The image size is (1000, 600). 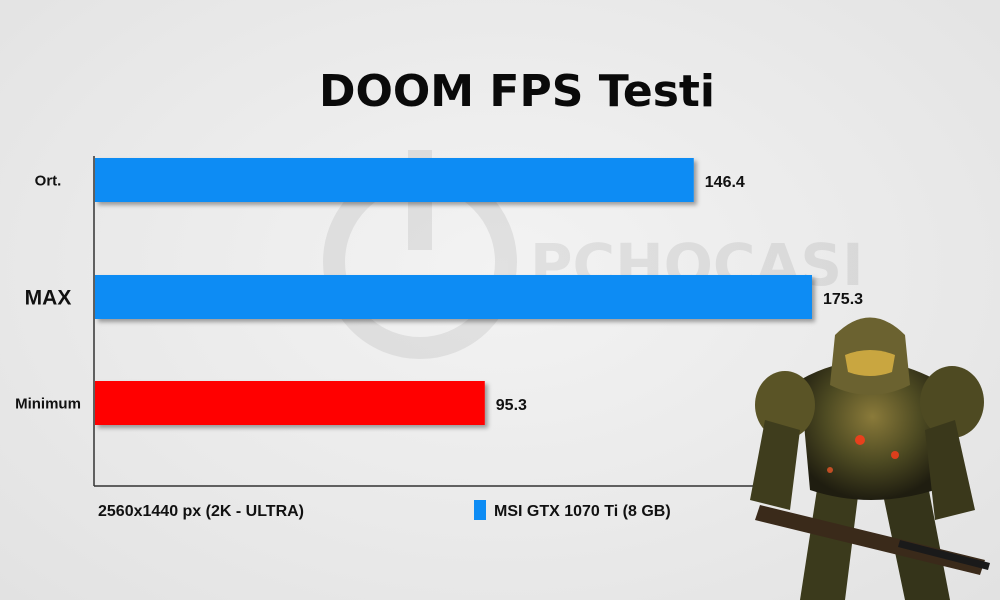 I want to click on value-label-2: 95.3, so click(x=511, y=405).